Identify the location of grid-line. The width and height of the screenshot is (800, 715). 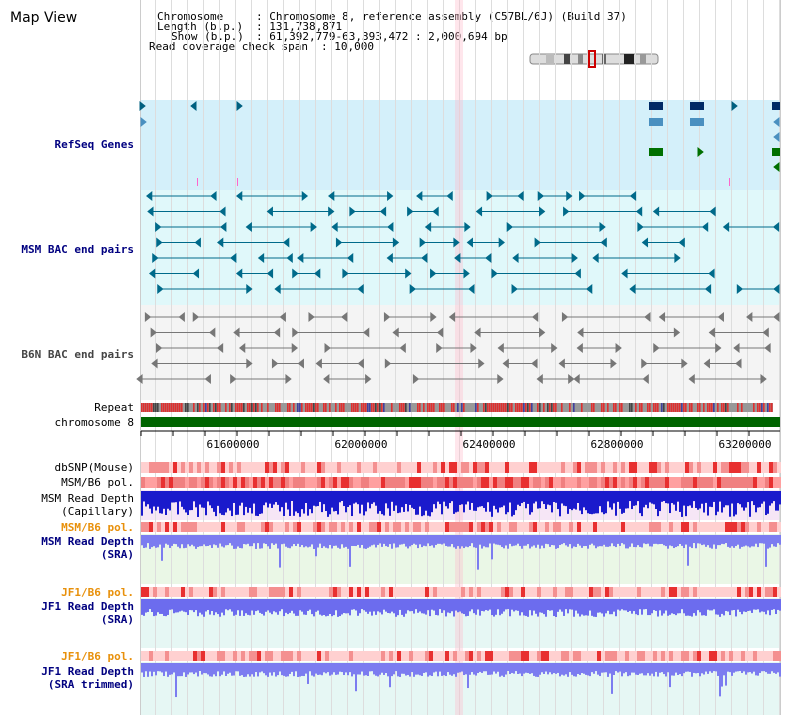
(779, 357).